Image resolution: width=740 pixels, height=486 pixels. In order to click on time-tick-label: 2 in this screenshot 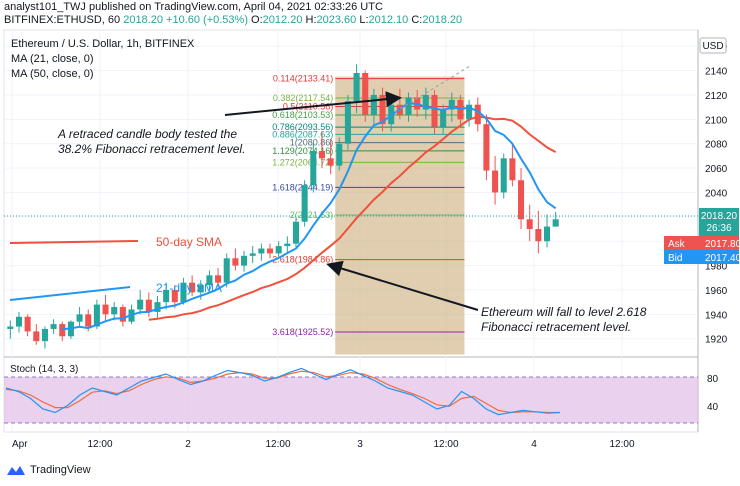, I will do `click(188, 444)`.